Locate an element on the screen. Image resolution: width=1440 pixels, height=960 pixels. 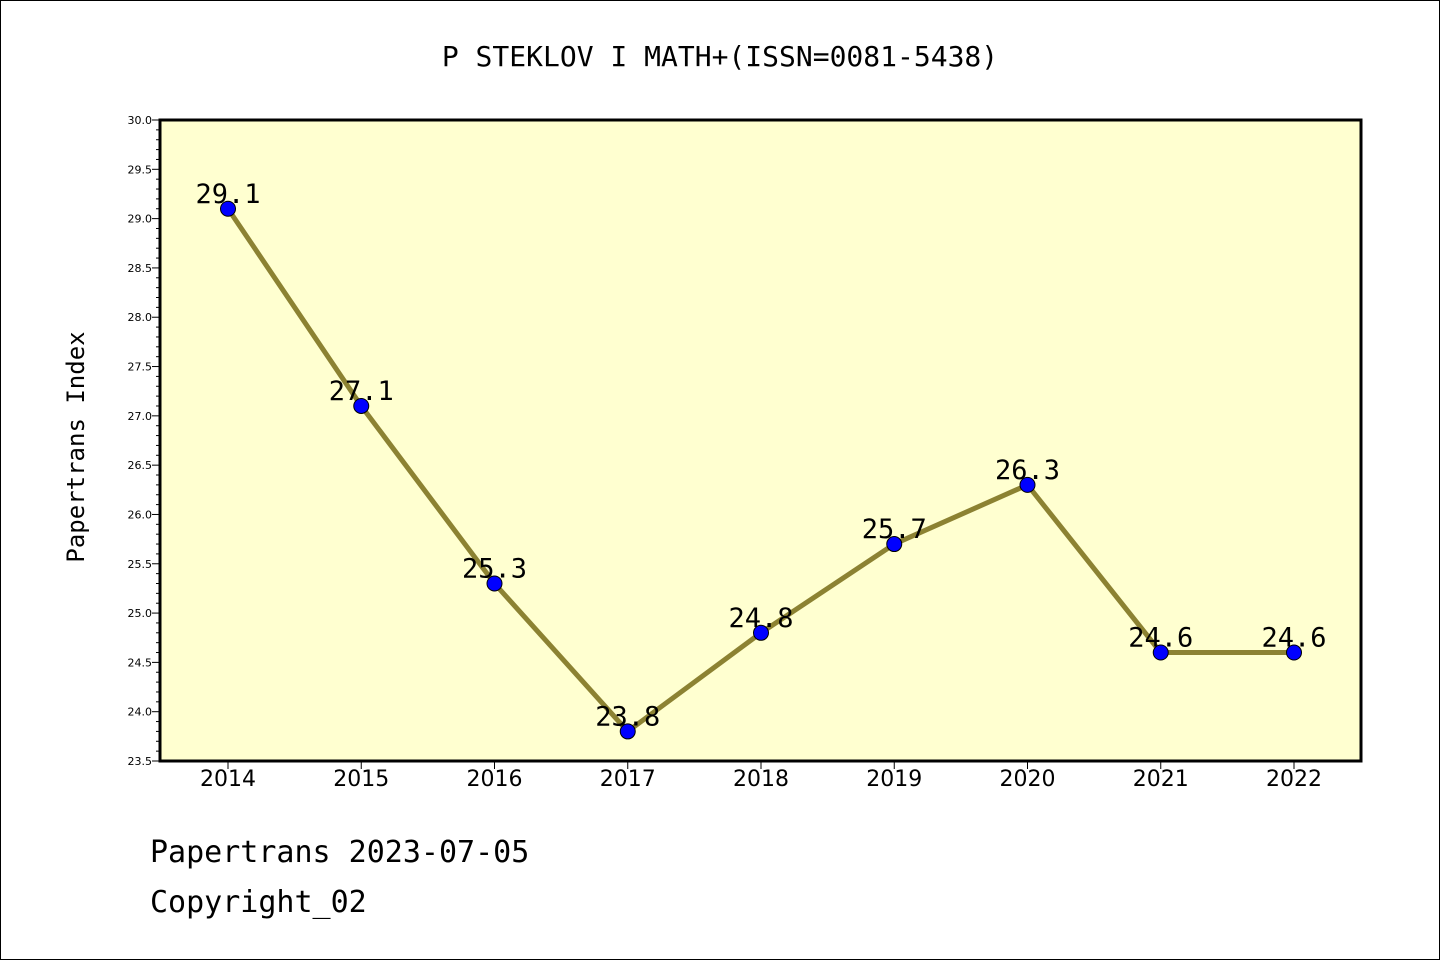
y-tick-label: 24.5 is located at coordinates (140, 662).